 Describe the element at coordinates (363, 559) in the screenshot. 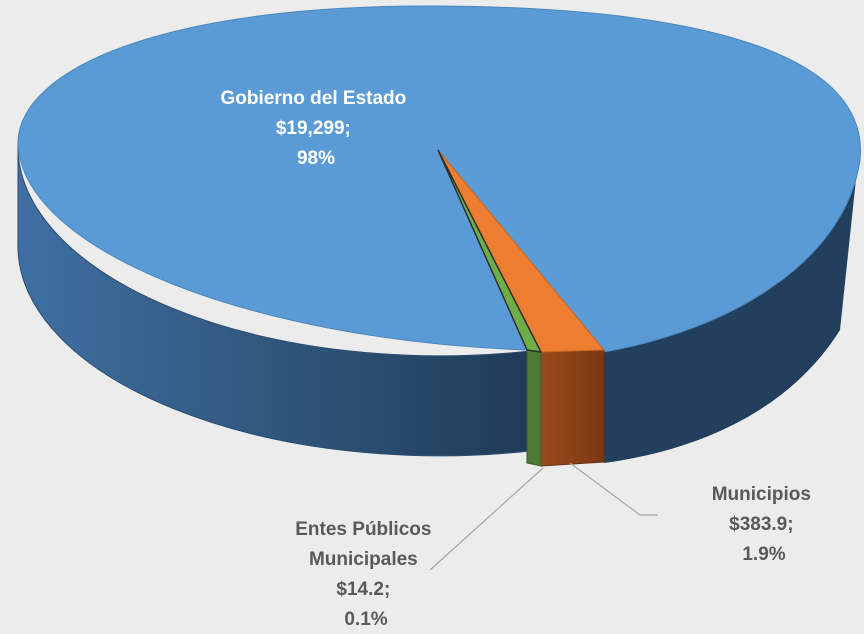

I see `label-entes-line-2: Municipales` at that location.